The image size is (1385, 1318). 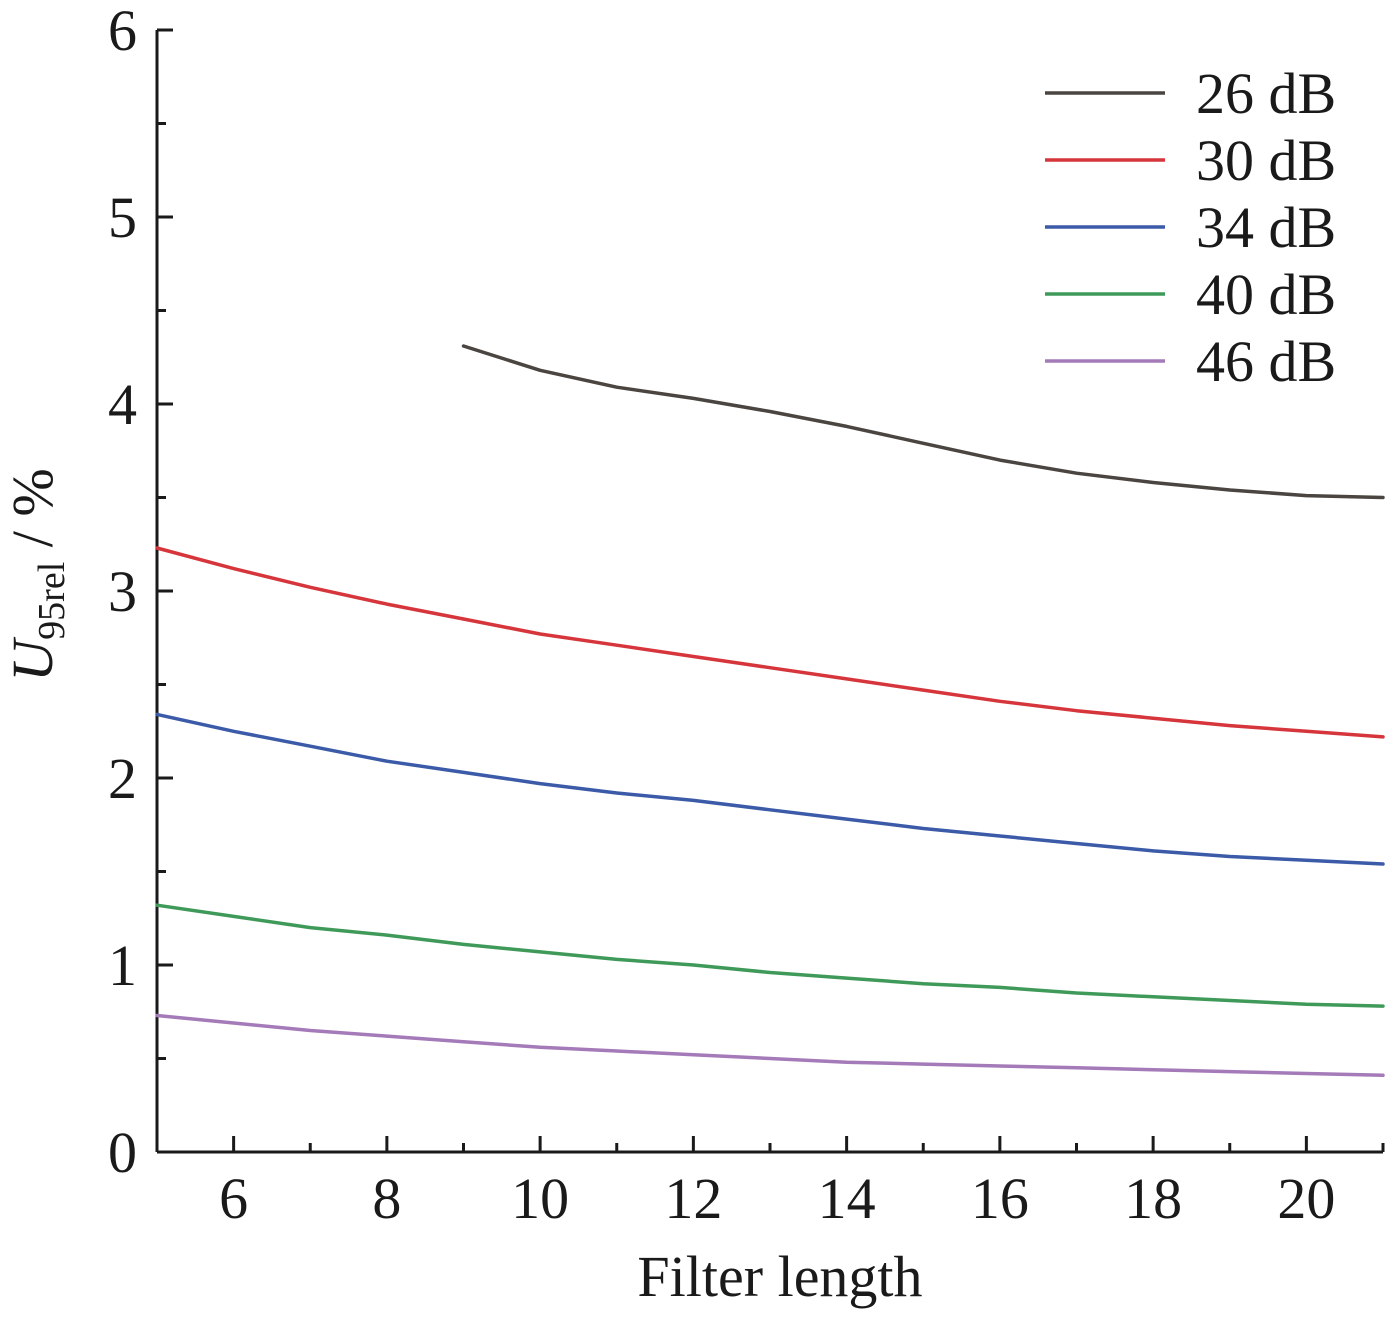 What do you see at coordinates (770, 642) in the screenshot?
I see `series-line-30-db` at bounding box center [770, 642].